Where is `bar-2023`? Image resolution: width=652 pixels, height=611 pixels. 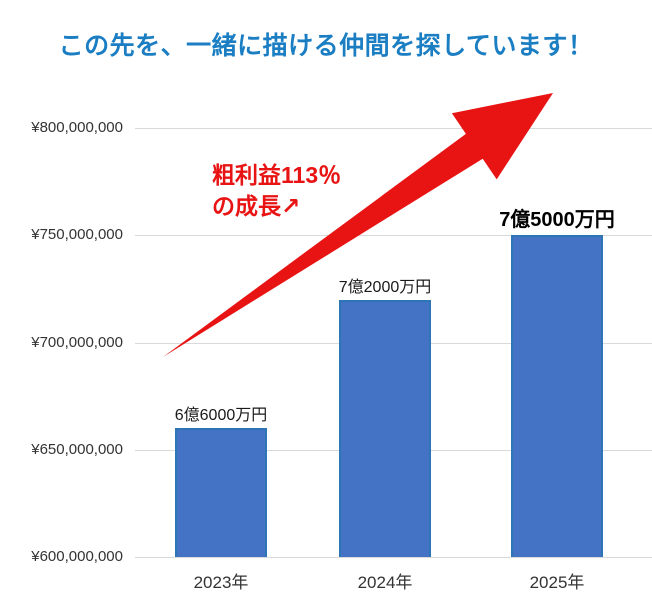
bar-2023 is located at coordinates (221, 492).